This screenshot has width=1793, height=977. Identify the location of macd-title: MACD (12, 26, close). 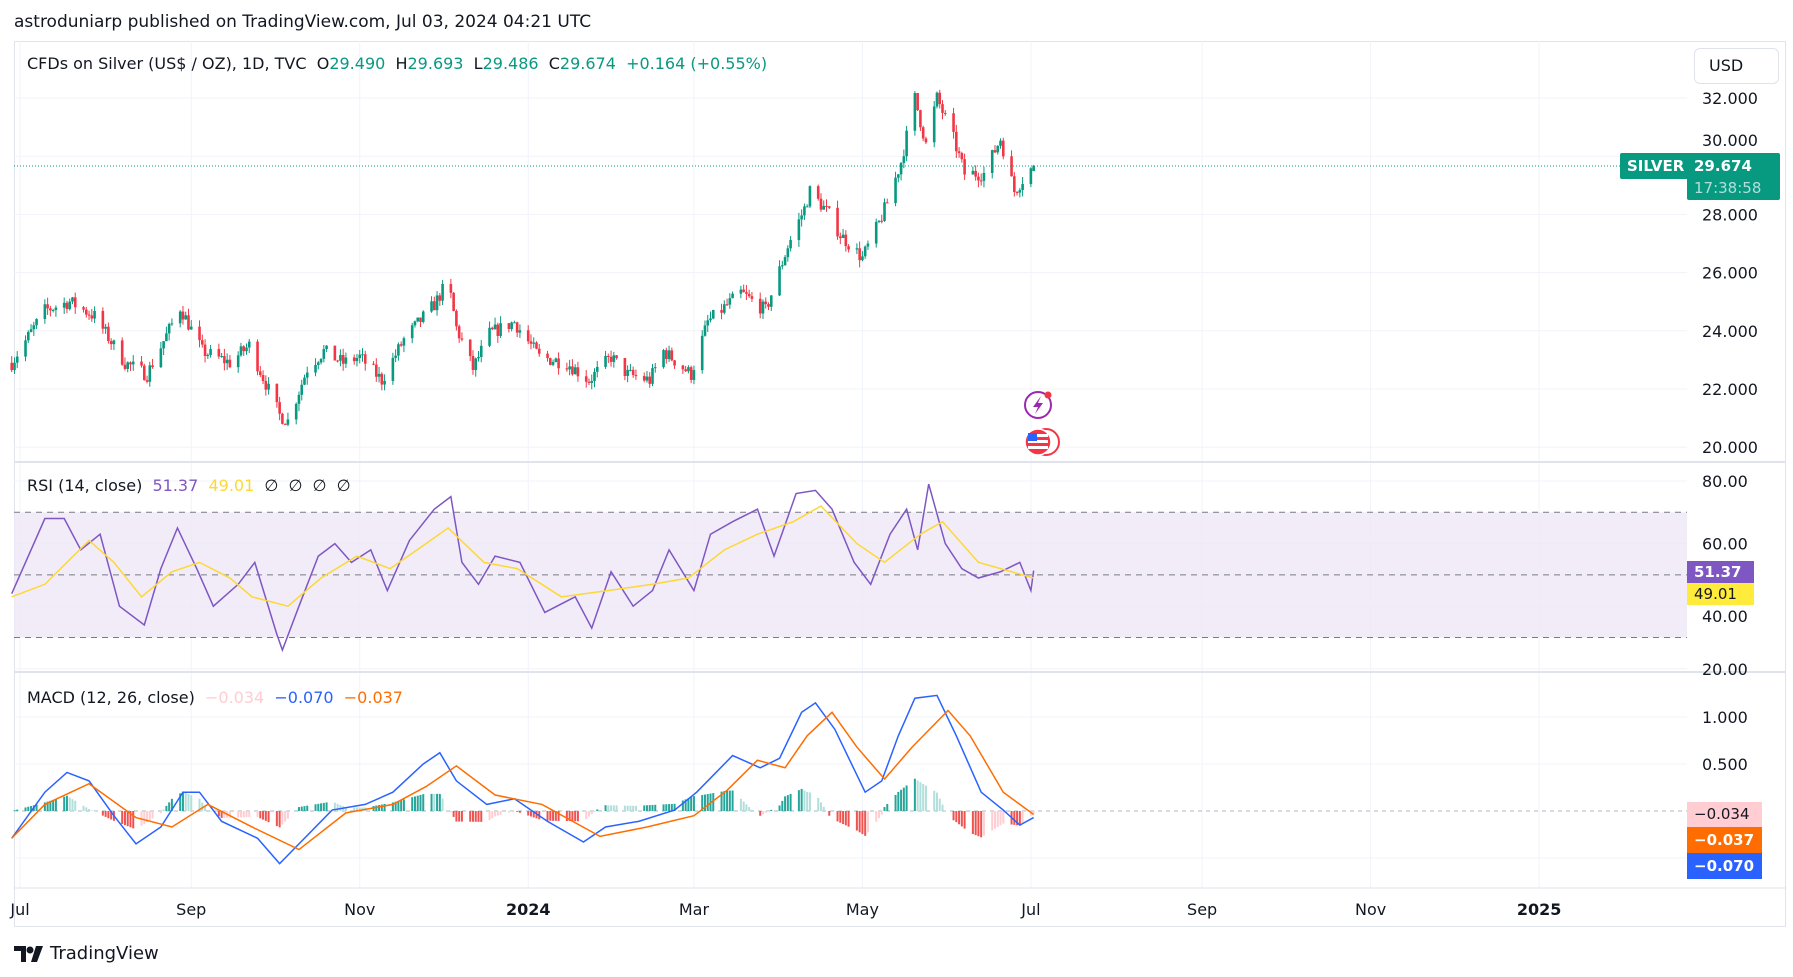
(111, 697).